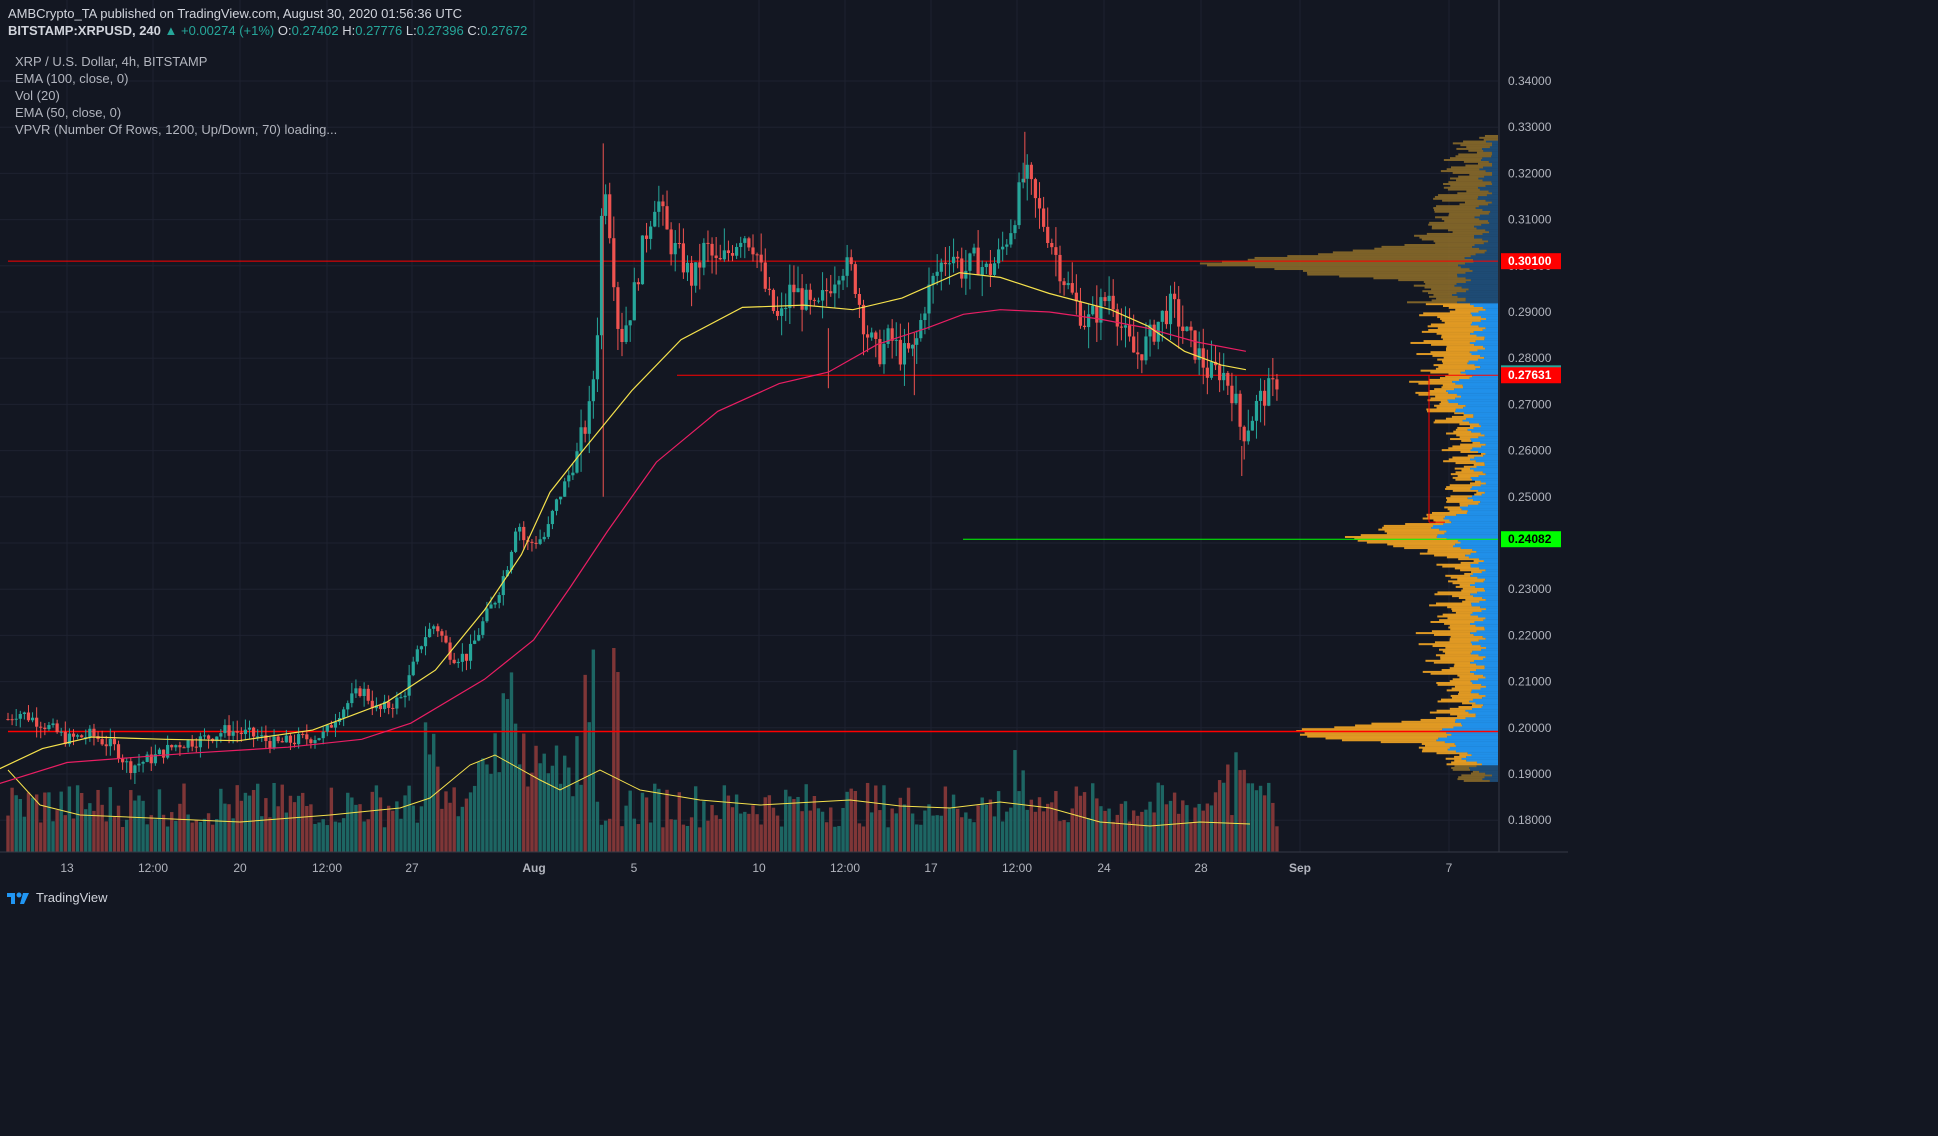 The image size is (1938, 1136). Describe the element at coordinates (111, 61) in the screenshot. I see `indicator-series-title: XRP / U.S. Dollar, 4h, BITSTAMP` at that location.